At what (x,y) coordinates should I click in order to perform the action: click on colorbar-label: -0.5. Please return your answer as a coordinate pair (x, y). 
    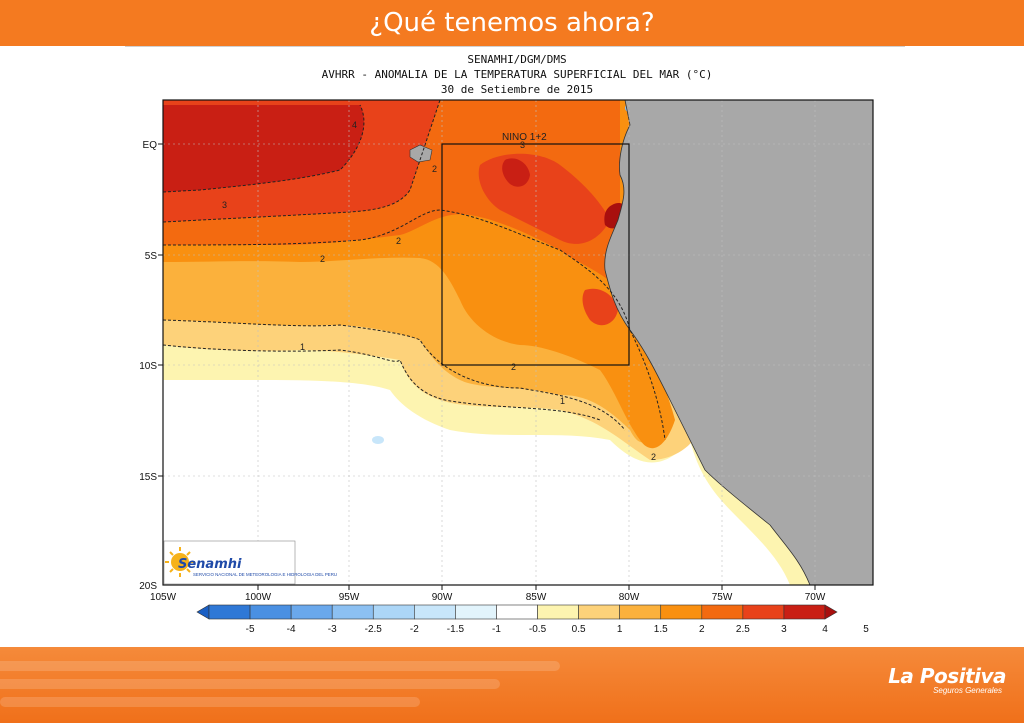
    Looking at the image, I should click on (538, 629).